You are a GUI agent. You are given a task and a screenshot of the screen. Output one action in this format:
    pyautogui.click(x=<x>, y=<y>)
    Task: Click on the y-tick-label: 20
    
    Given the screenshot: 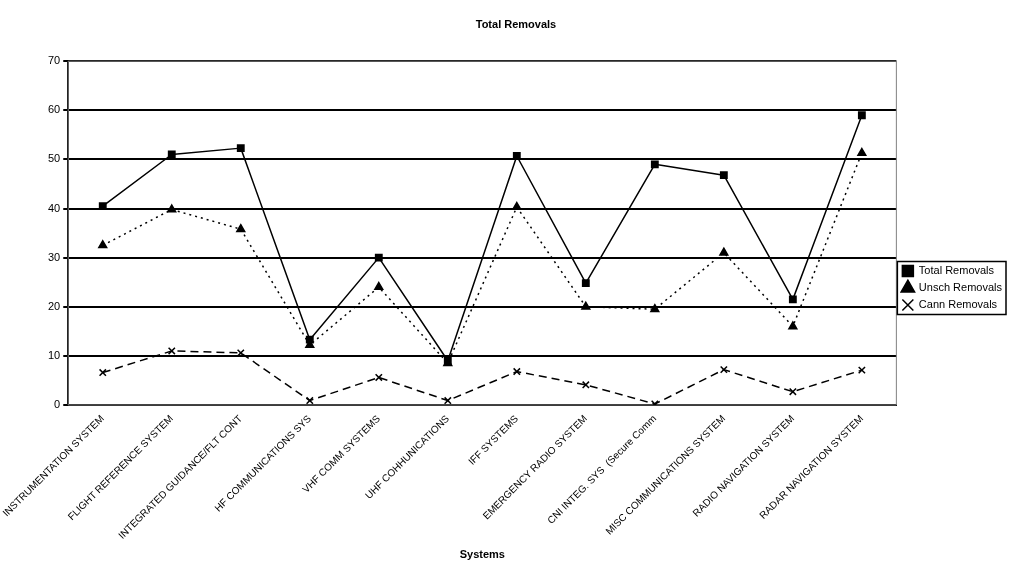 What is the action you would take?
    pyautogui.click(x=54, y=305)
    